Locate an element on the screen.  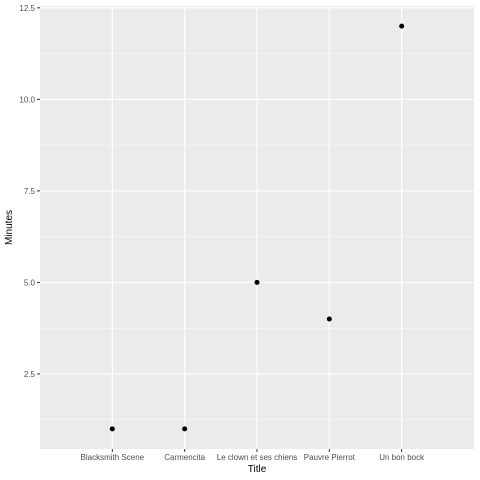
y-tick-label: 7.5 is located at coordinates (30, 191).